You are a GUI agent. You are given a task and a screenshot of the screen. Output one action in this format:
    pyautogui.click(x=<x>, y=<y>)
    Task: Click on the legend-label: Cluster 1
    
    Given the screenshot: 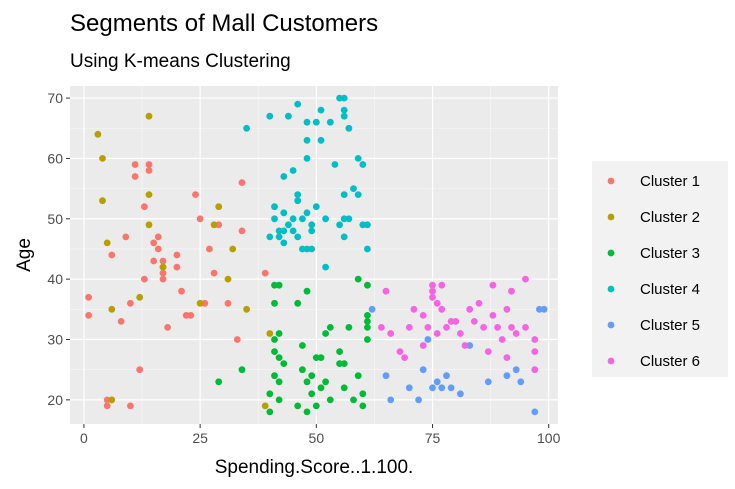 What is the action you would take?
    pyautogui.click(x=670, y=181)
    